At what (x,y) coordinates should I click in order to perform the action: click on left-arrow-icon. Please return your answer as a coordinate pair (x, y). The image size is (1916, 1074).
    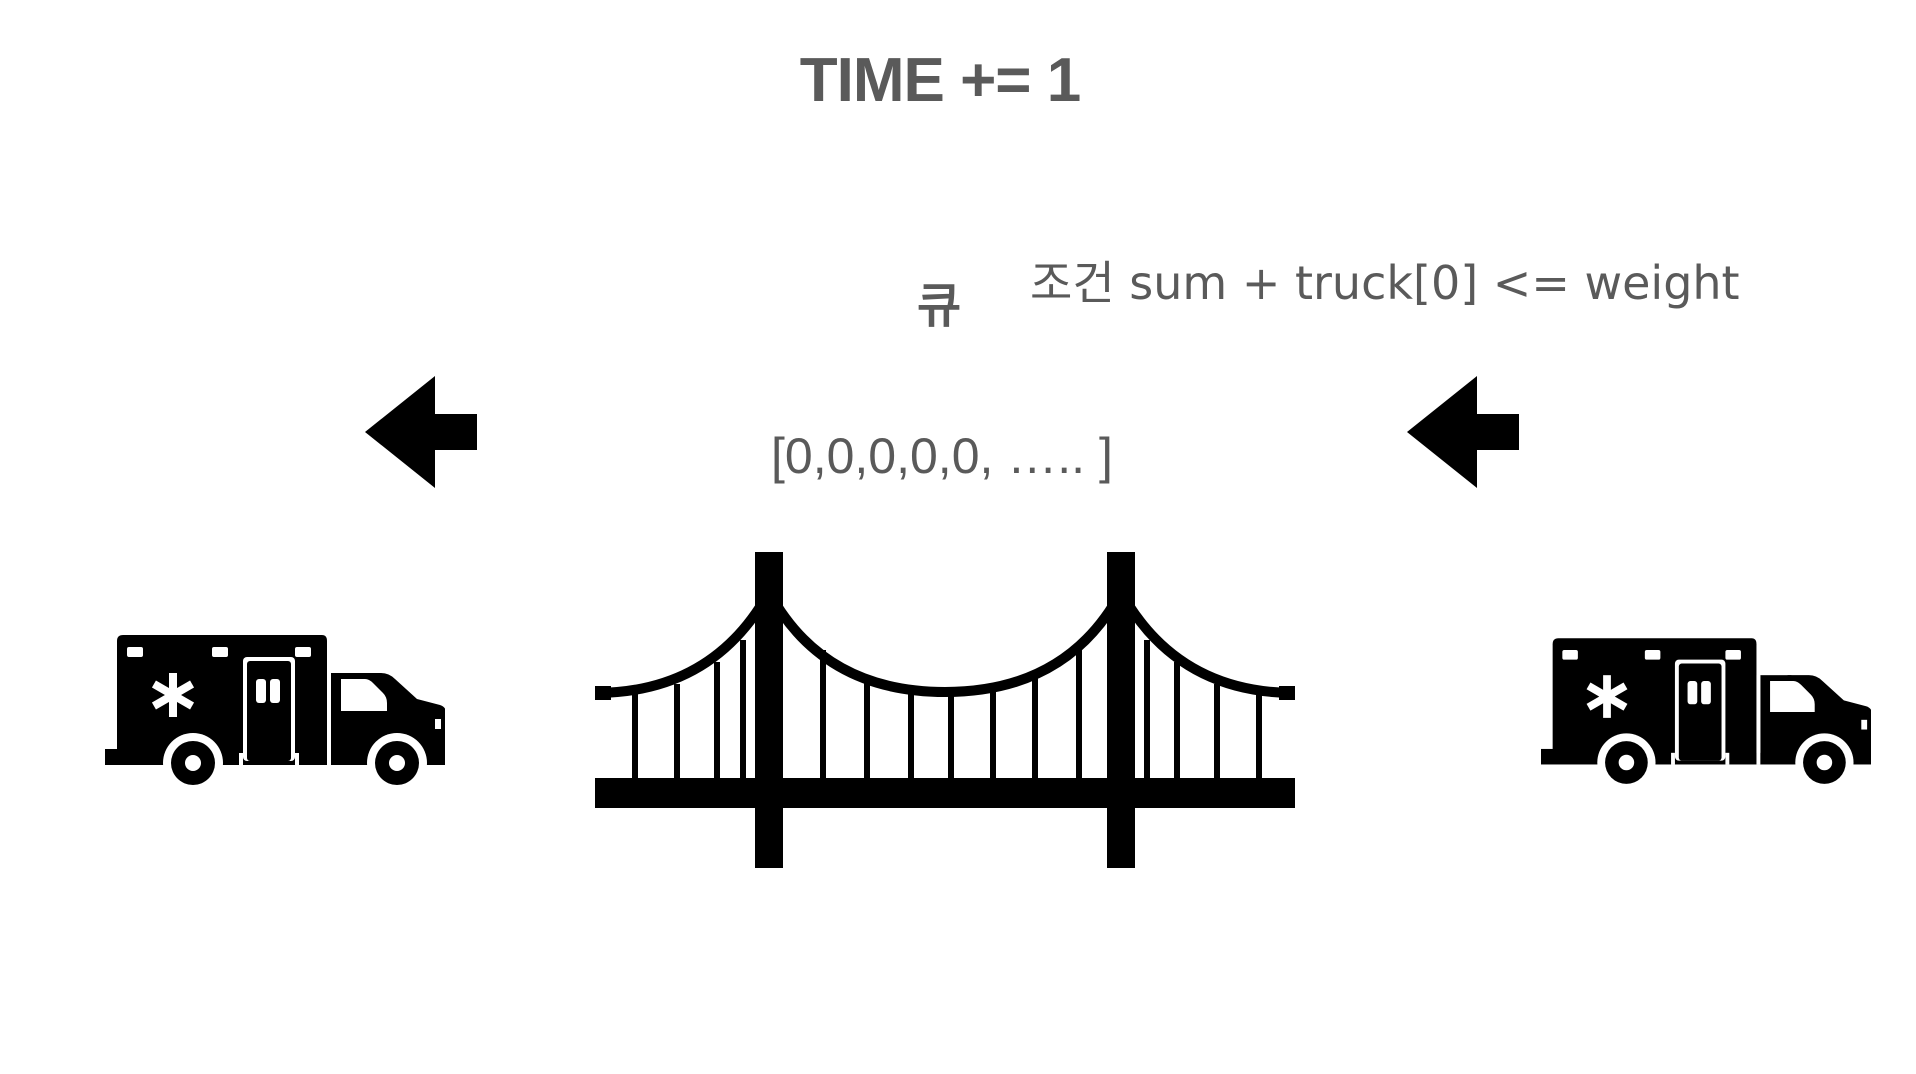
    Looking at the image, I should click on (421, 432).